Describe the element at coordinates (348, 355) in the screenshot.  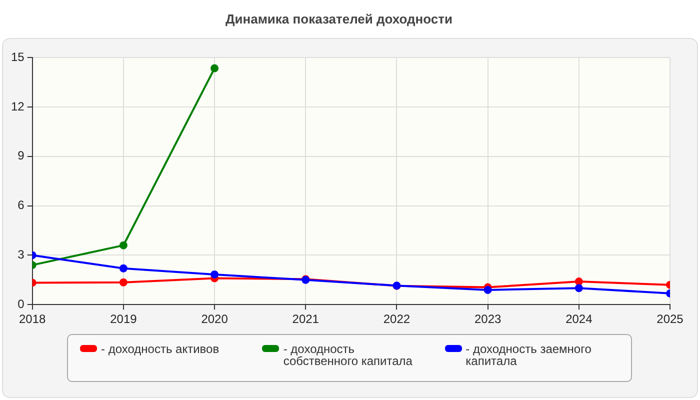
I see `legend-label: - доходность собственного капитала` at that location.